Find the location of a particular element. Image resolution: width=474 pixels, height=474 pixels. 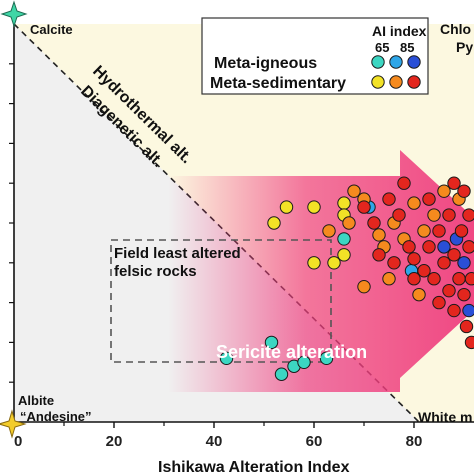

x-tick-label-20: 20 is located at coordinates (114, 441).